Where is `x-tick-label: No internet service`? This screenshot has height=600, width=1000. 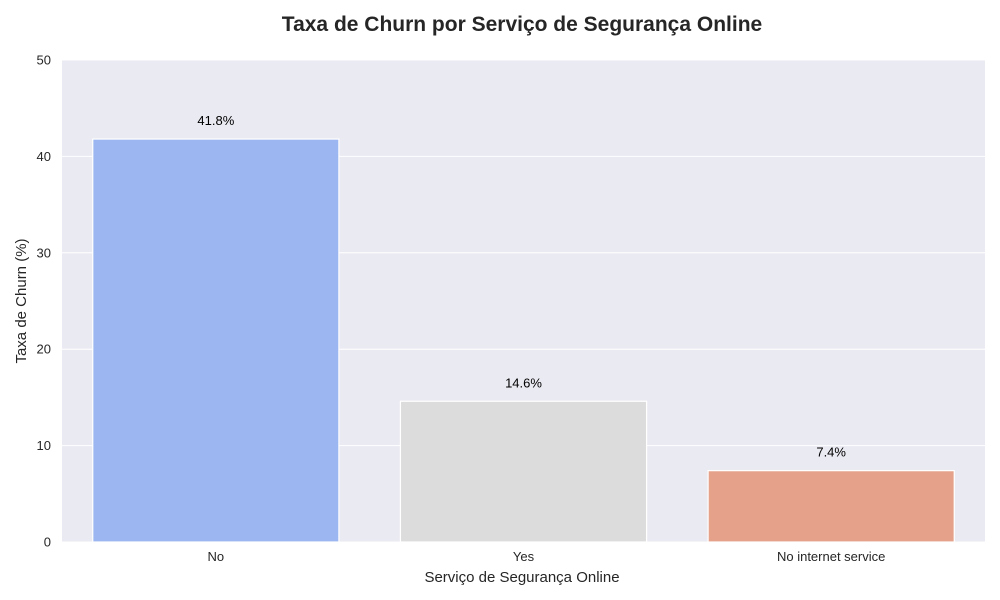
x-tick-label: No internet service is located at coordinates (831, 556).